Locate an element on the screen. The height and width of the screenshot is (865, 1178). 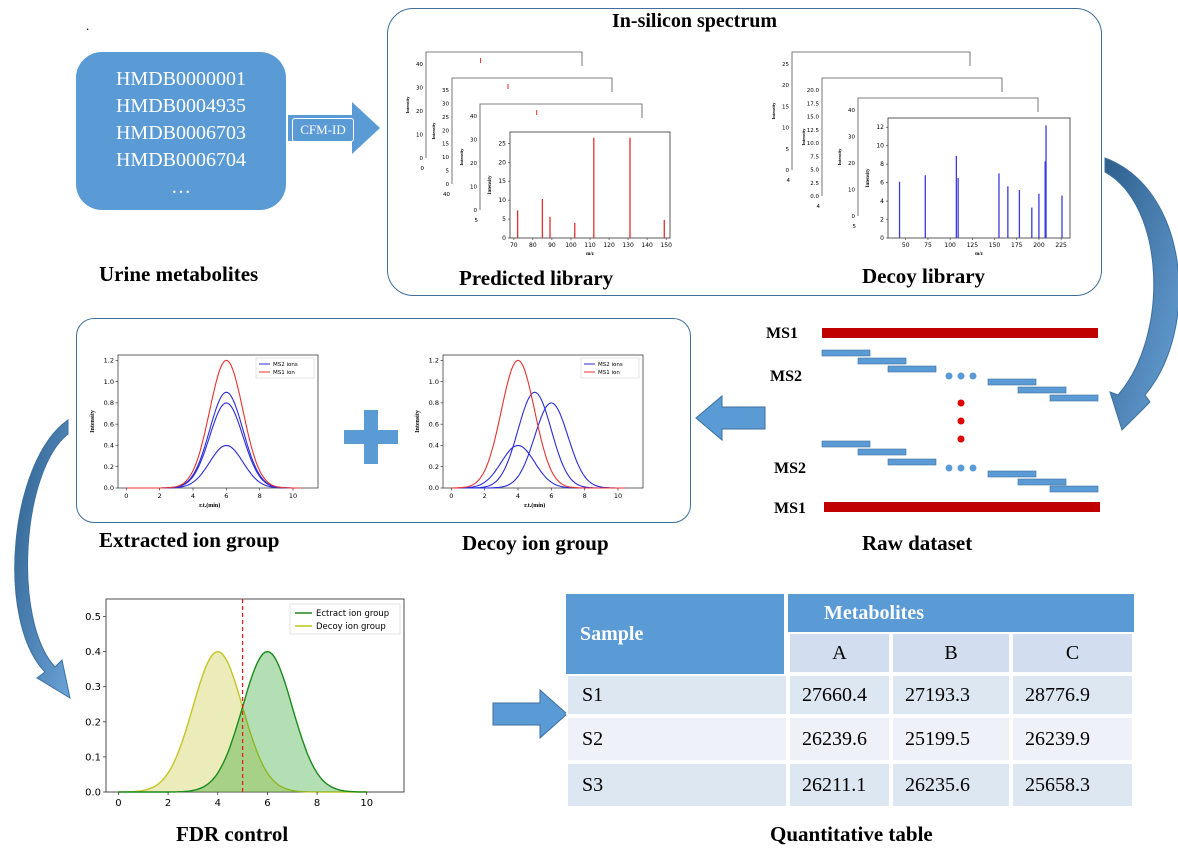
metabolites-header: Metabolites is located at coordinates (961, 613).